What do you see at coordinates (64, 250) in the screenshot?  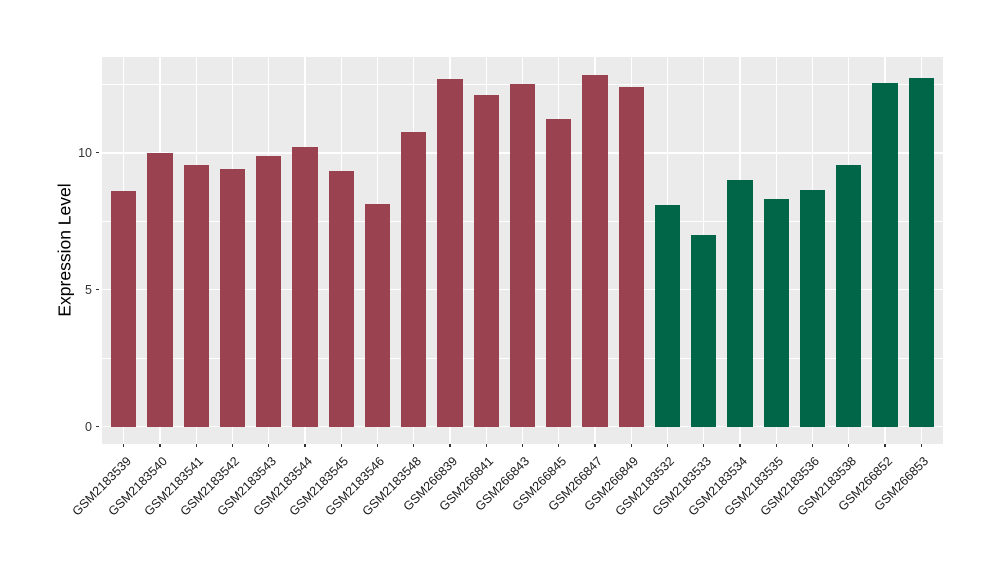 I see `y-axis-title: Expression Level` at bounding box center [64, 250].